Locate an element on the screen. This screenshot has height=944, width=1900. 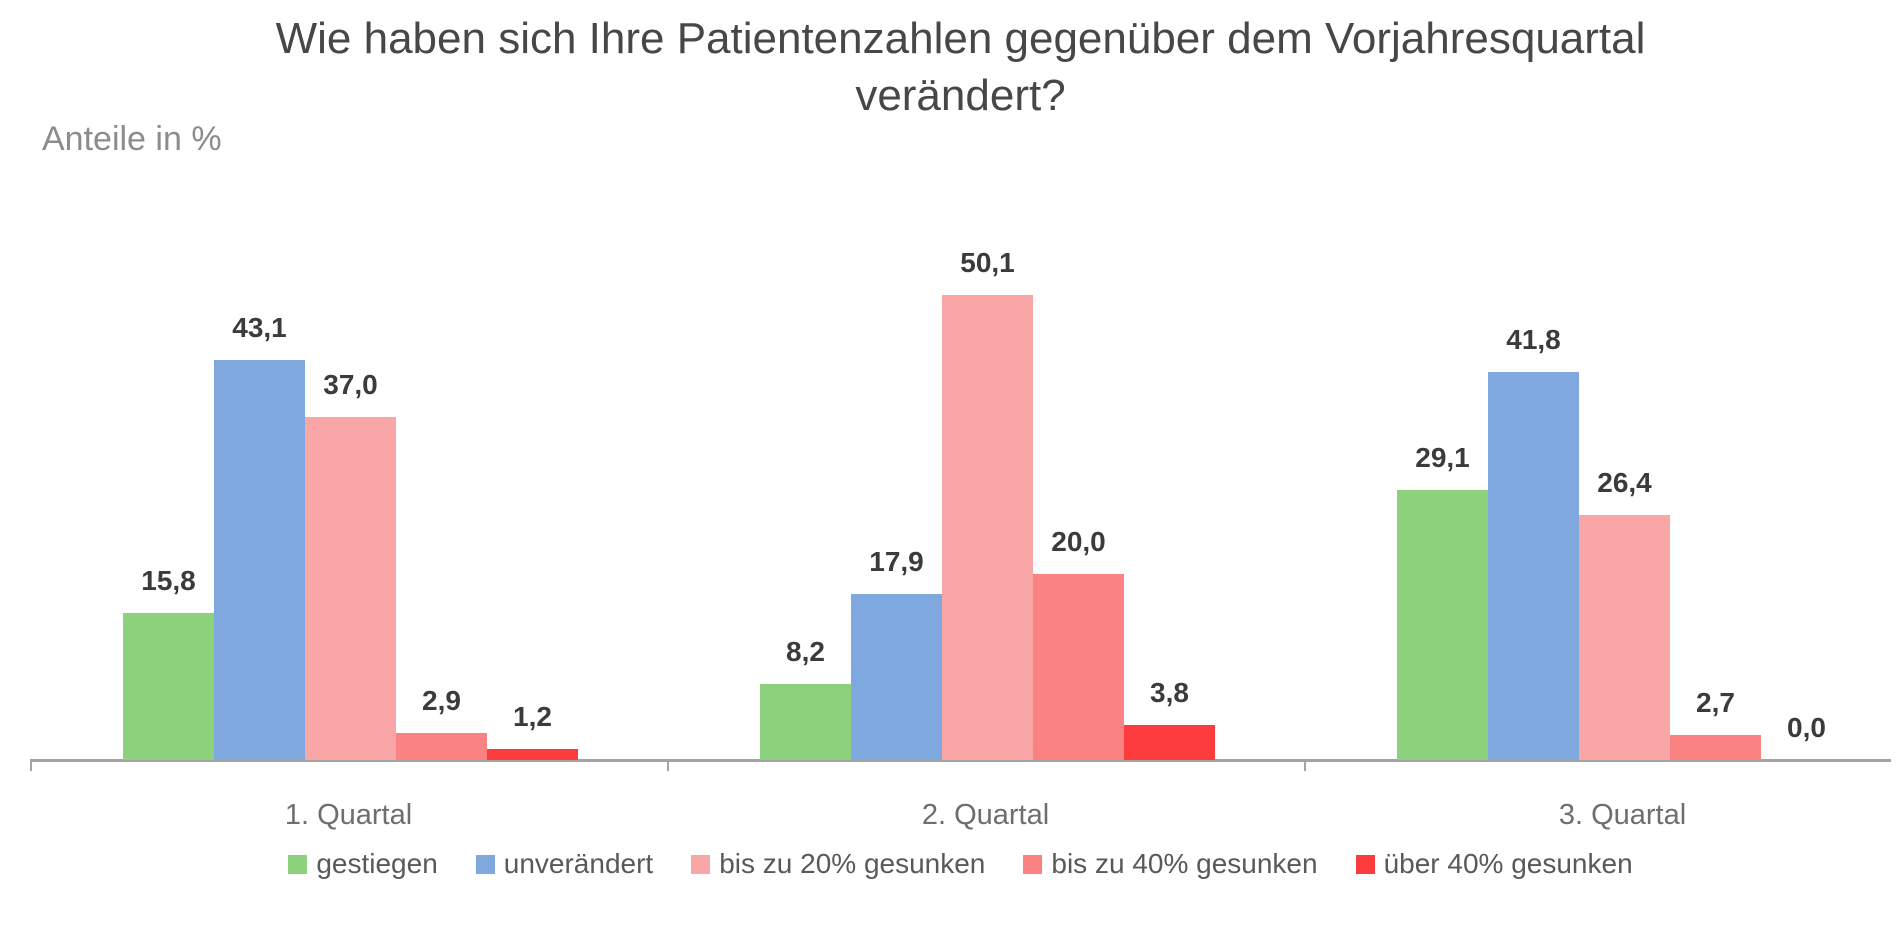
bar-value-label: 0,0 is located at coordinates (1806, 727).